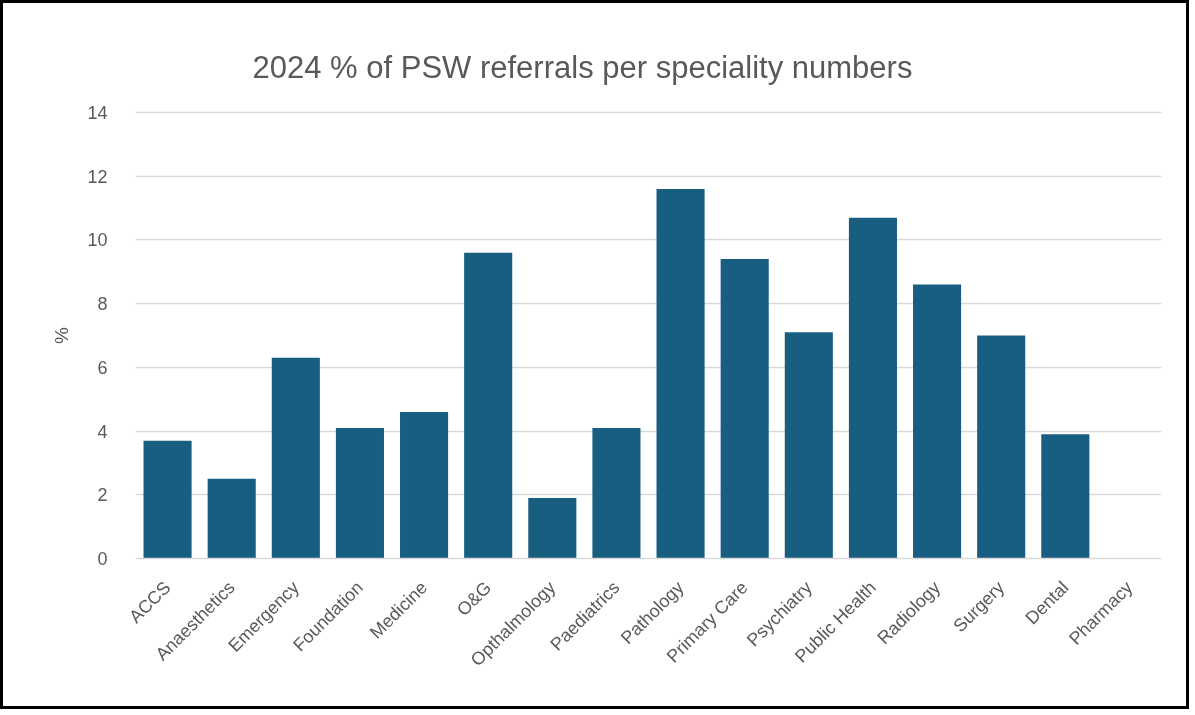 This screenshot has height=715, width=1195. Describe the element at coordinates (102, 495) in the screenshot. I see `y-tick-label: 2` at that location.